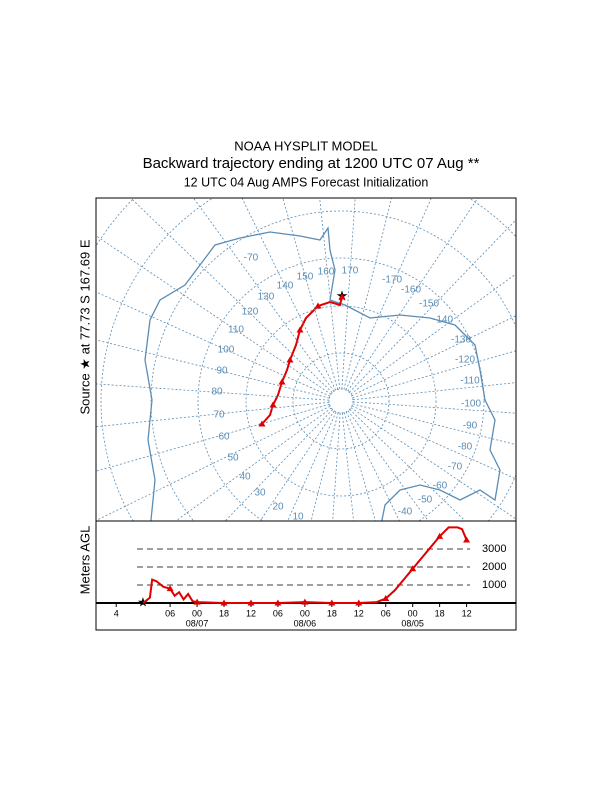 The image size is (612, 792). What do you see at coordinates (392, 280) in the screenshot?
I see `lon-label: -170` at bounding box center [392, 280].